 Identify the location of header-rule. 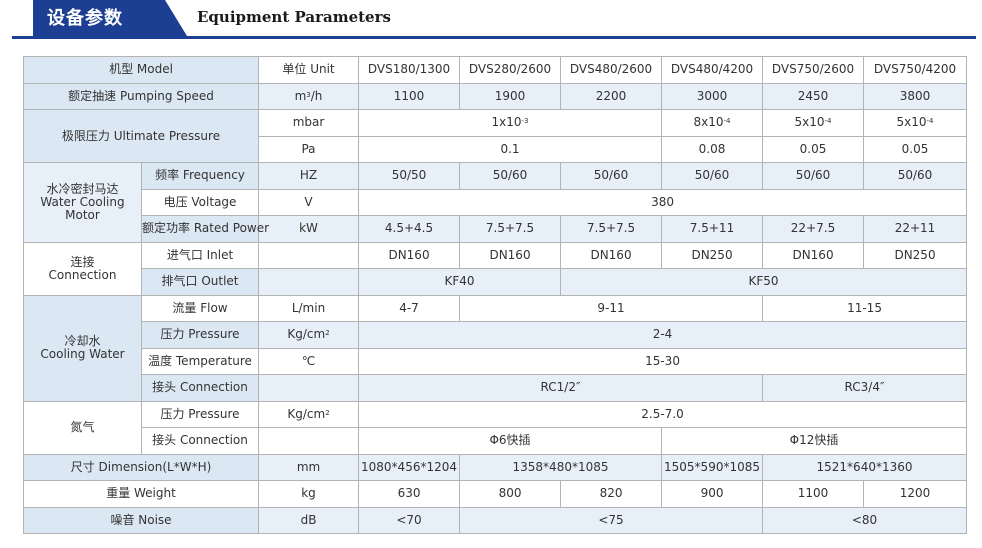
(494, 37).